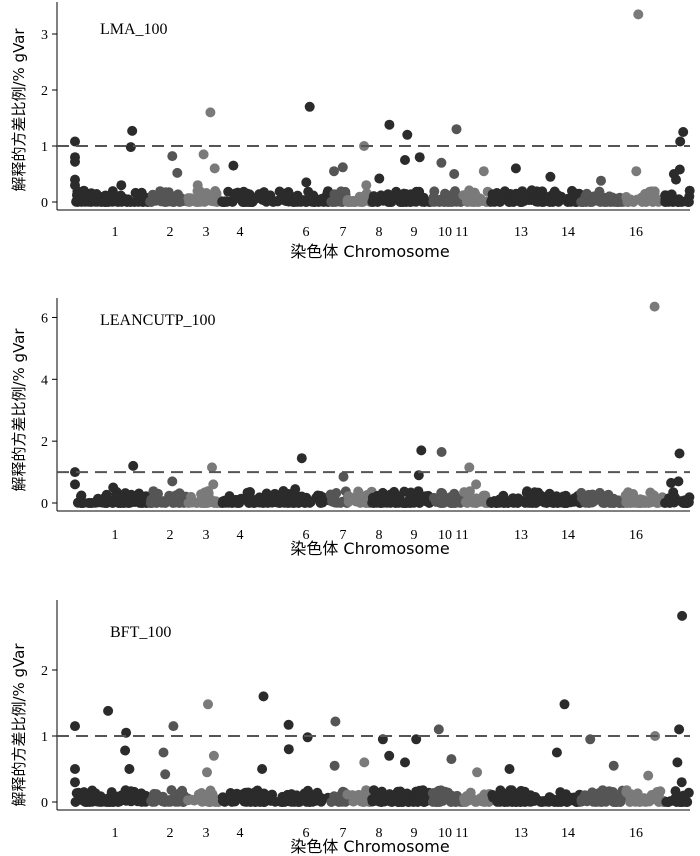 Image resolution: width=700 pixels, height=856 pixels. Describe the element at coordinates (636, 535) in the screenshot. I see `x-tick-label: 16` at that location.